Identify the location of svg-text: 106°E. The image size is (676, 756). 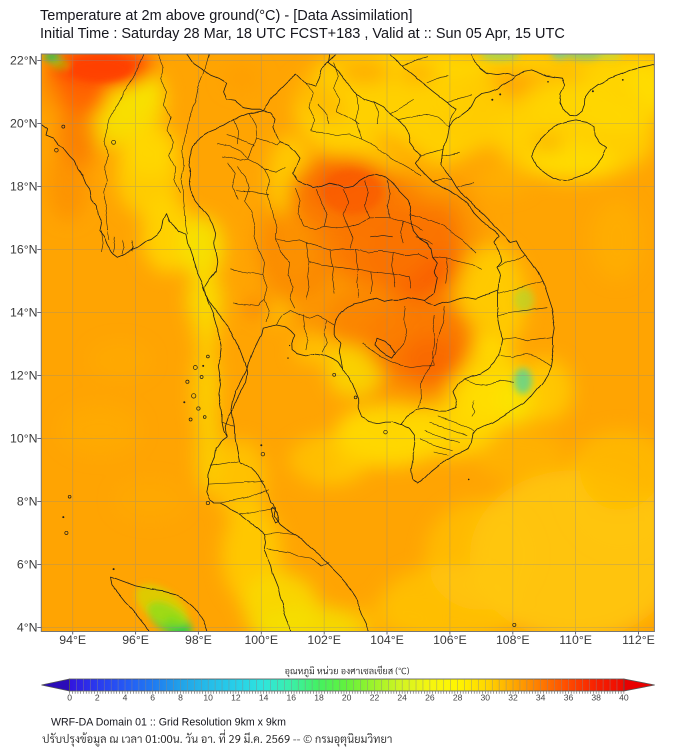
(450, 640).